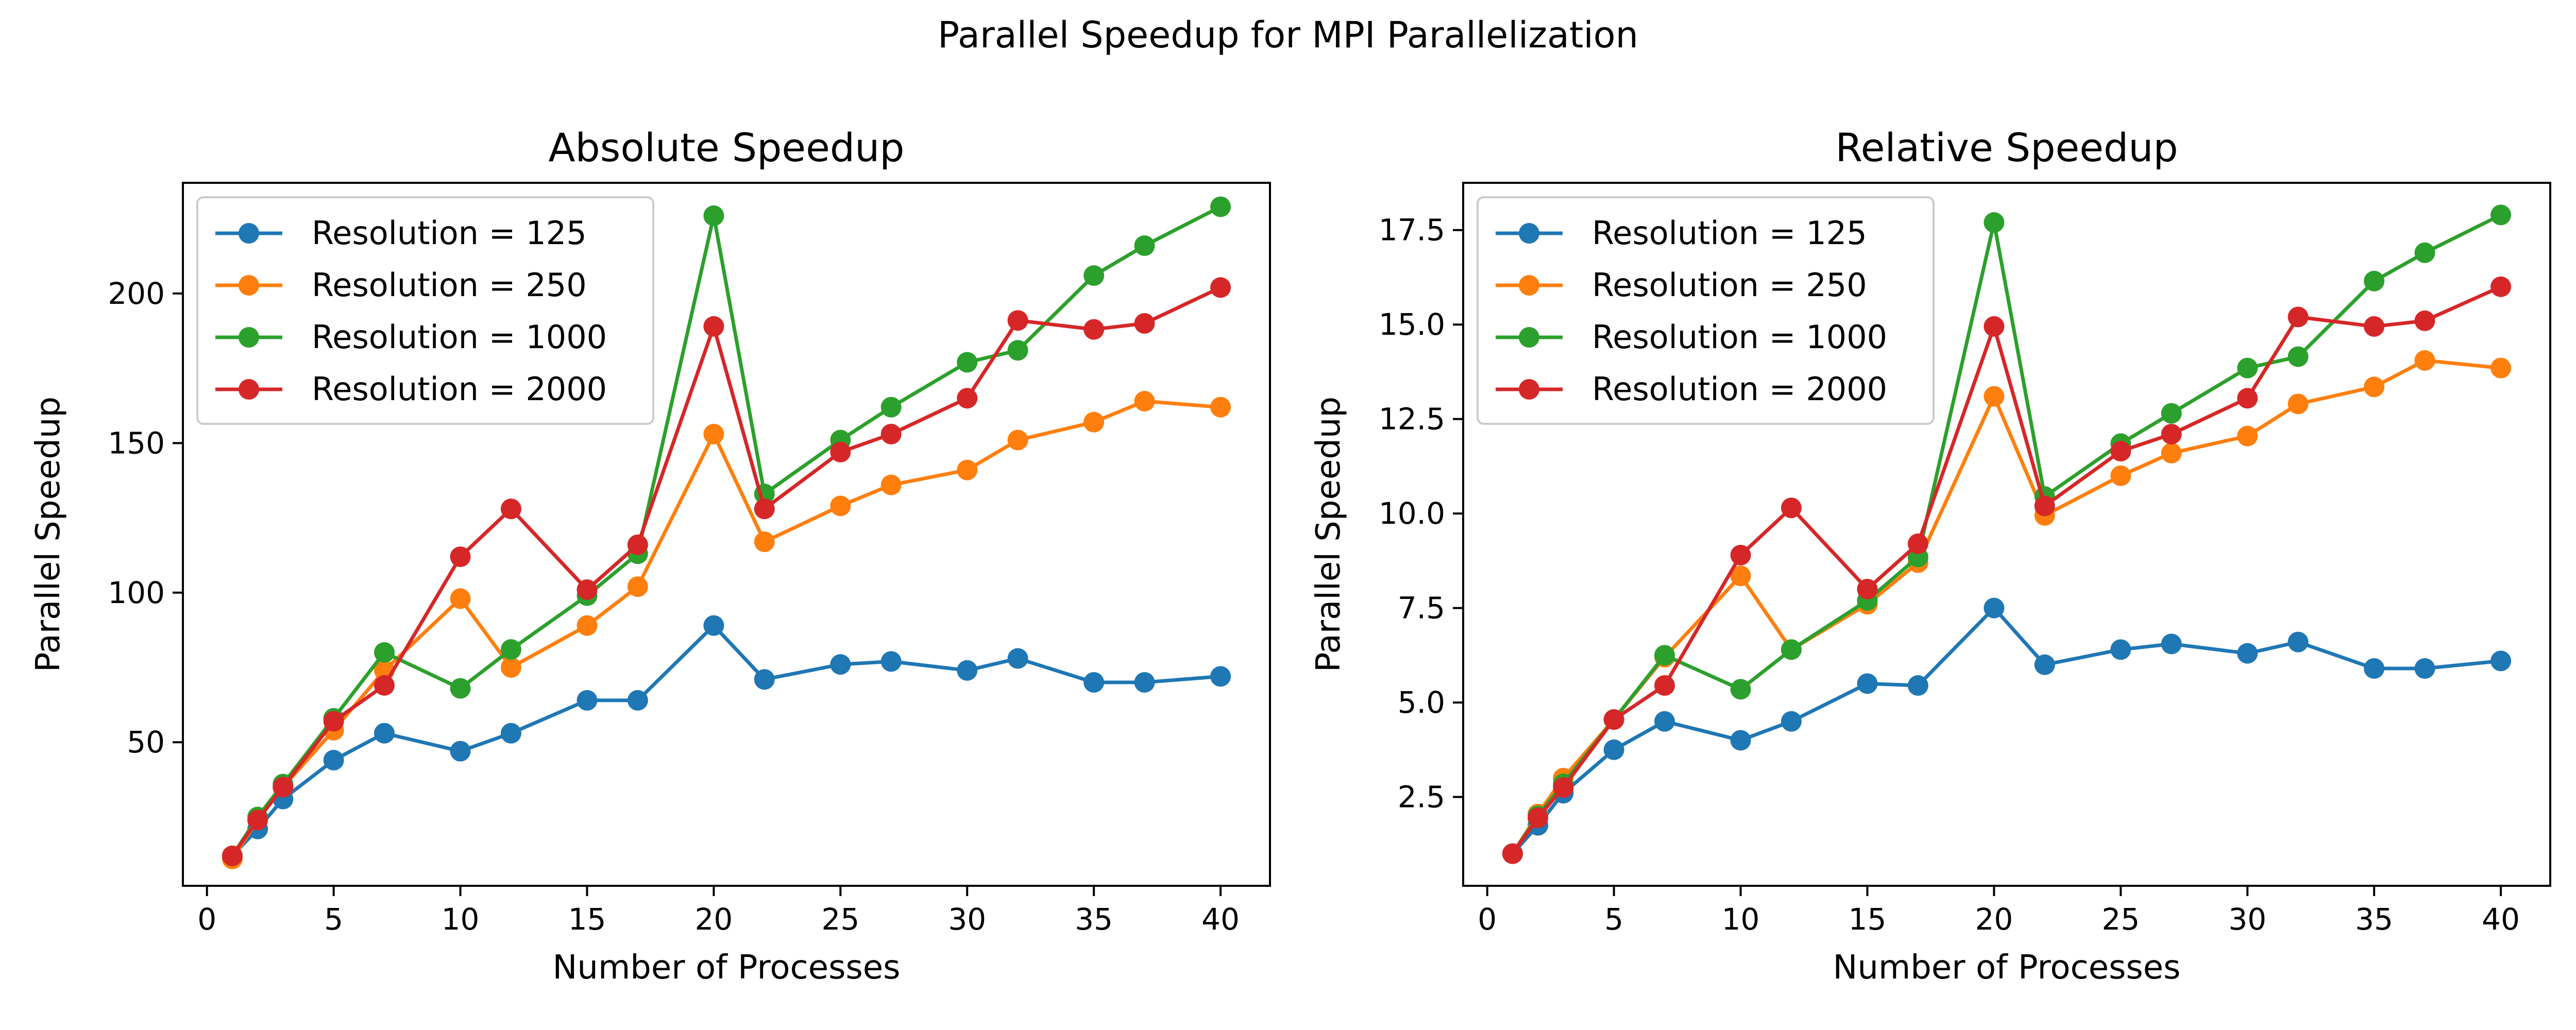 This screenshot has width=2576, height=1030. I want to click on legend-entry: Resolution = 250, so click(401, 285).